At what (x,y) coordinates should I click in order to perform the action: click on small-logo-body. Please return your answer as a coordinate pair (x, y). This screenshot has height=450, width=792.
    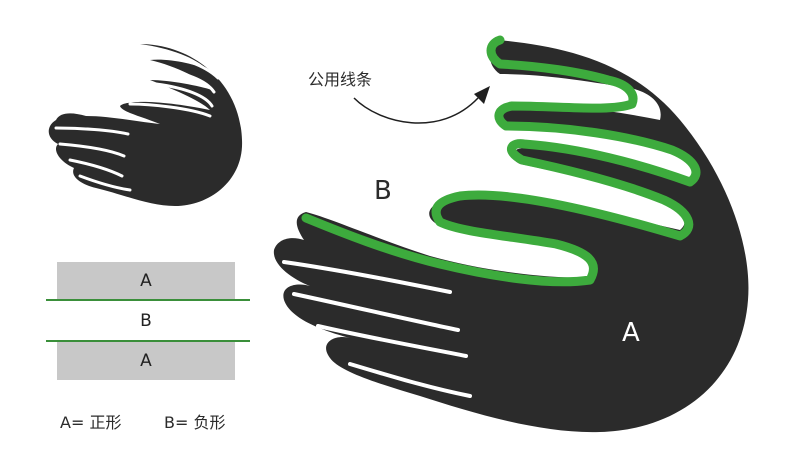
    Looking at the image, I should click on (145, 125).